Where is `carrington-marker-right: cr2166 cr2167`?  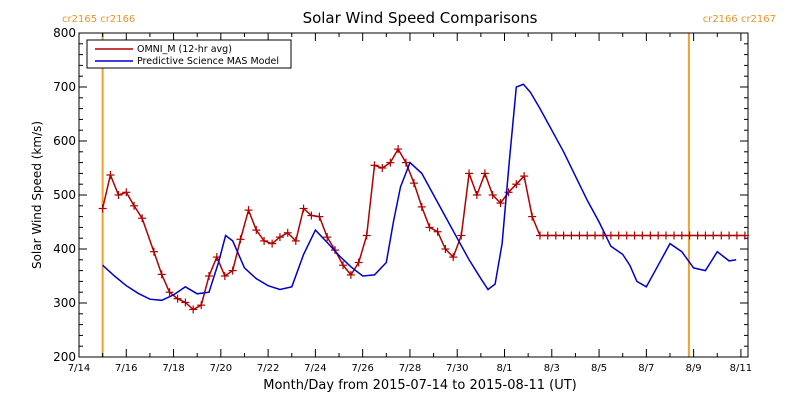 carrington-marker-right: cr2166 cr2167 is located at coordinates (731, 185).